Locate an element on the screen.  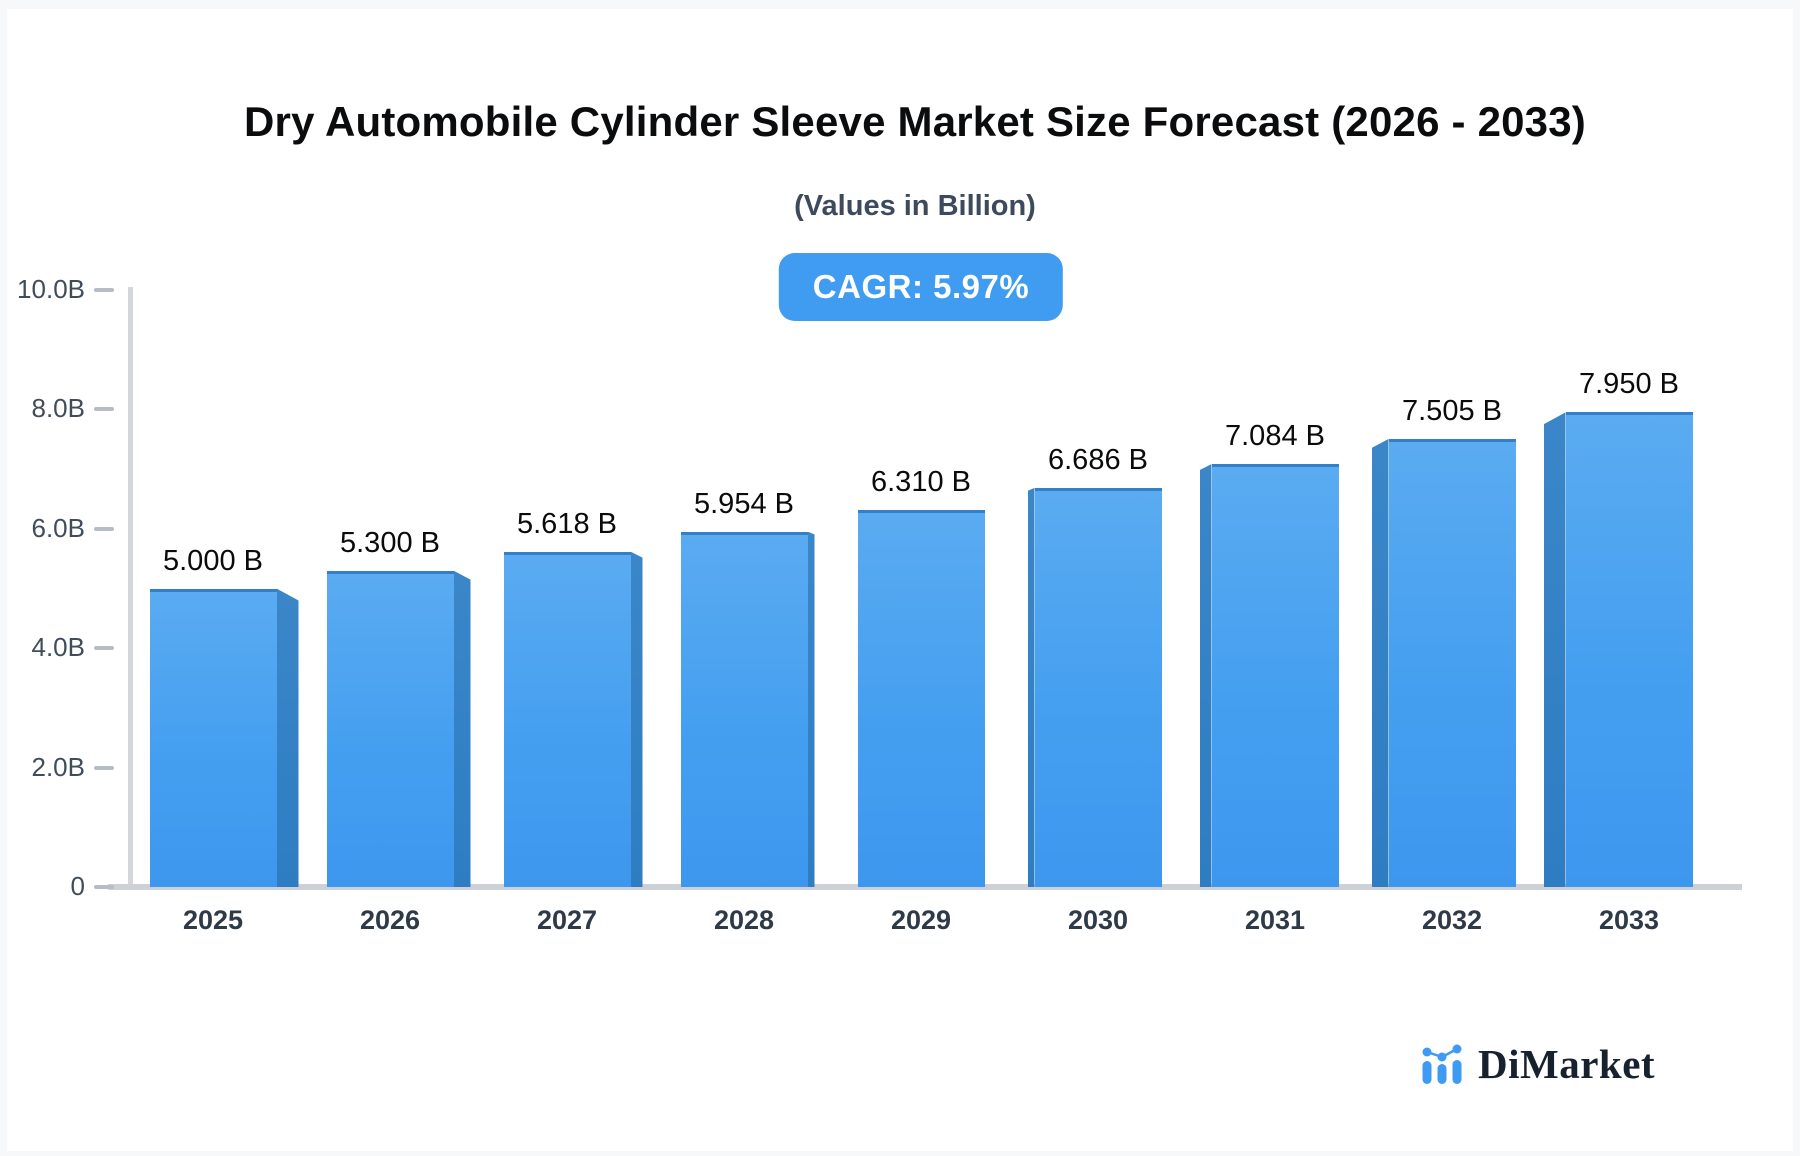
y-tick-label: 4.0B is located at coordinates (58, 647).